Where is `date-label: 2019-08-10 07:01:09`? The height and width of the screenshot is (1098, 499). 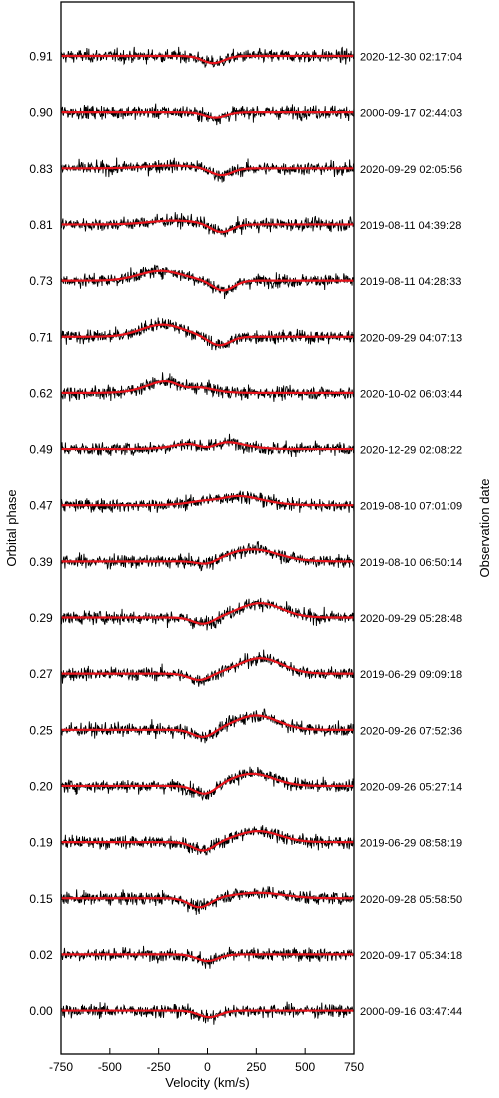 date-label: 2019-08-10 07:01:09 is located at coordinates (411, 507).